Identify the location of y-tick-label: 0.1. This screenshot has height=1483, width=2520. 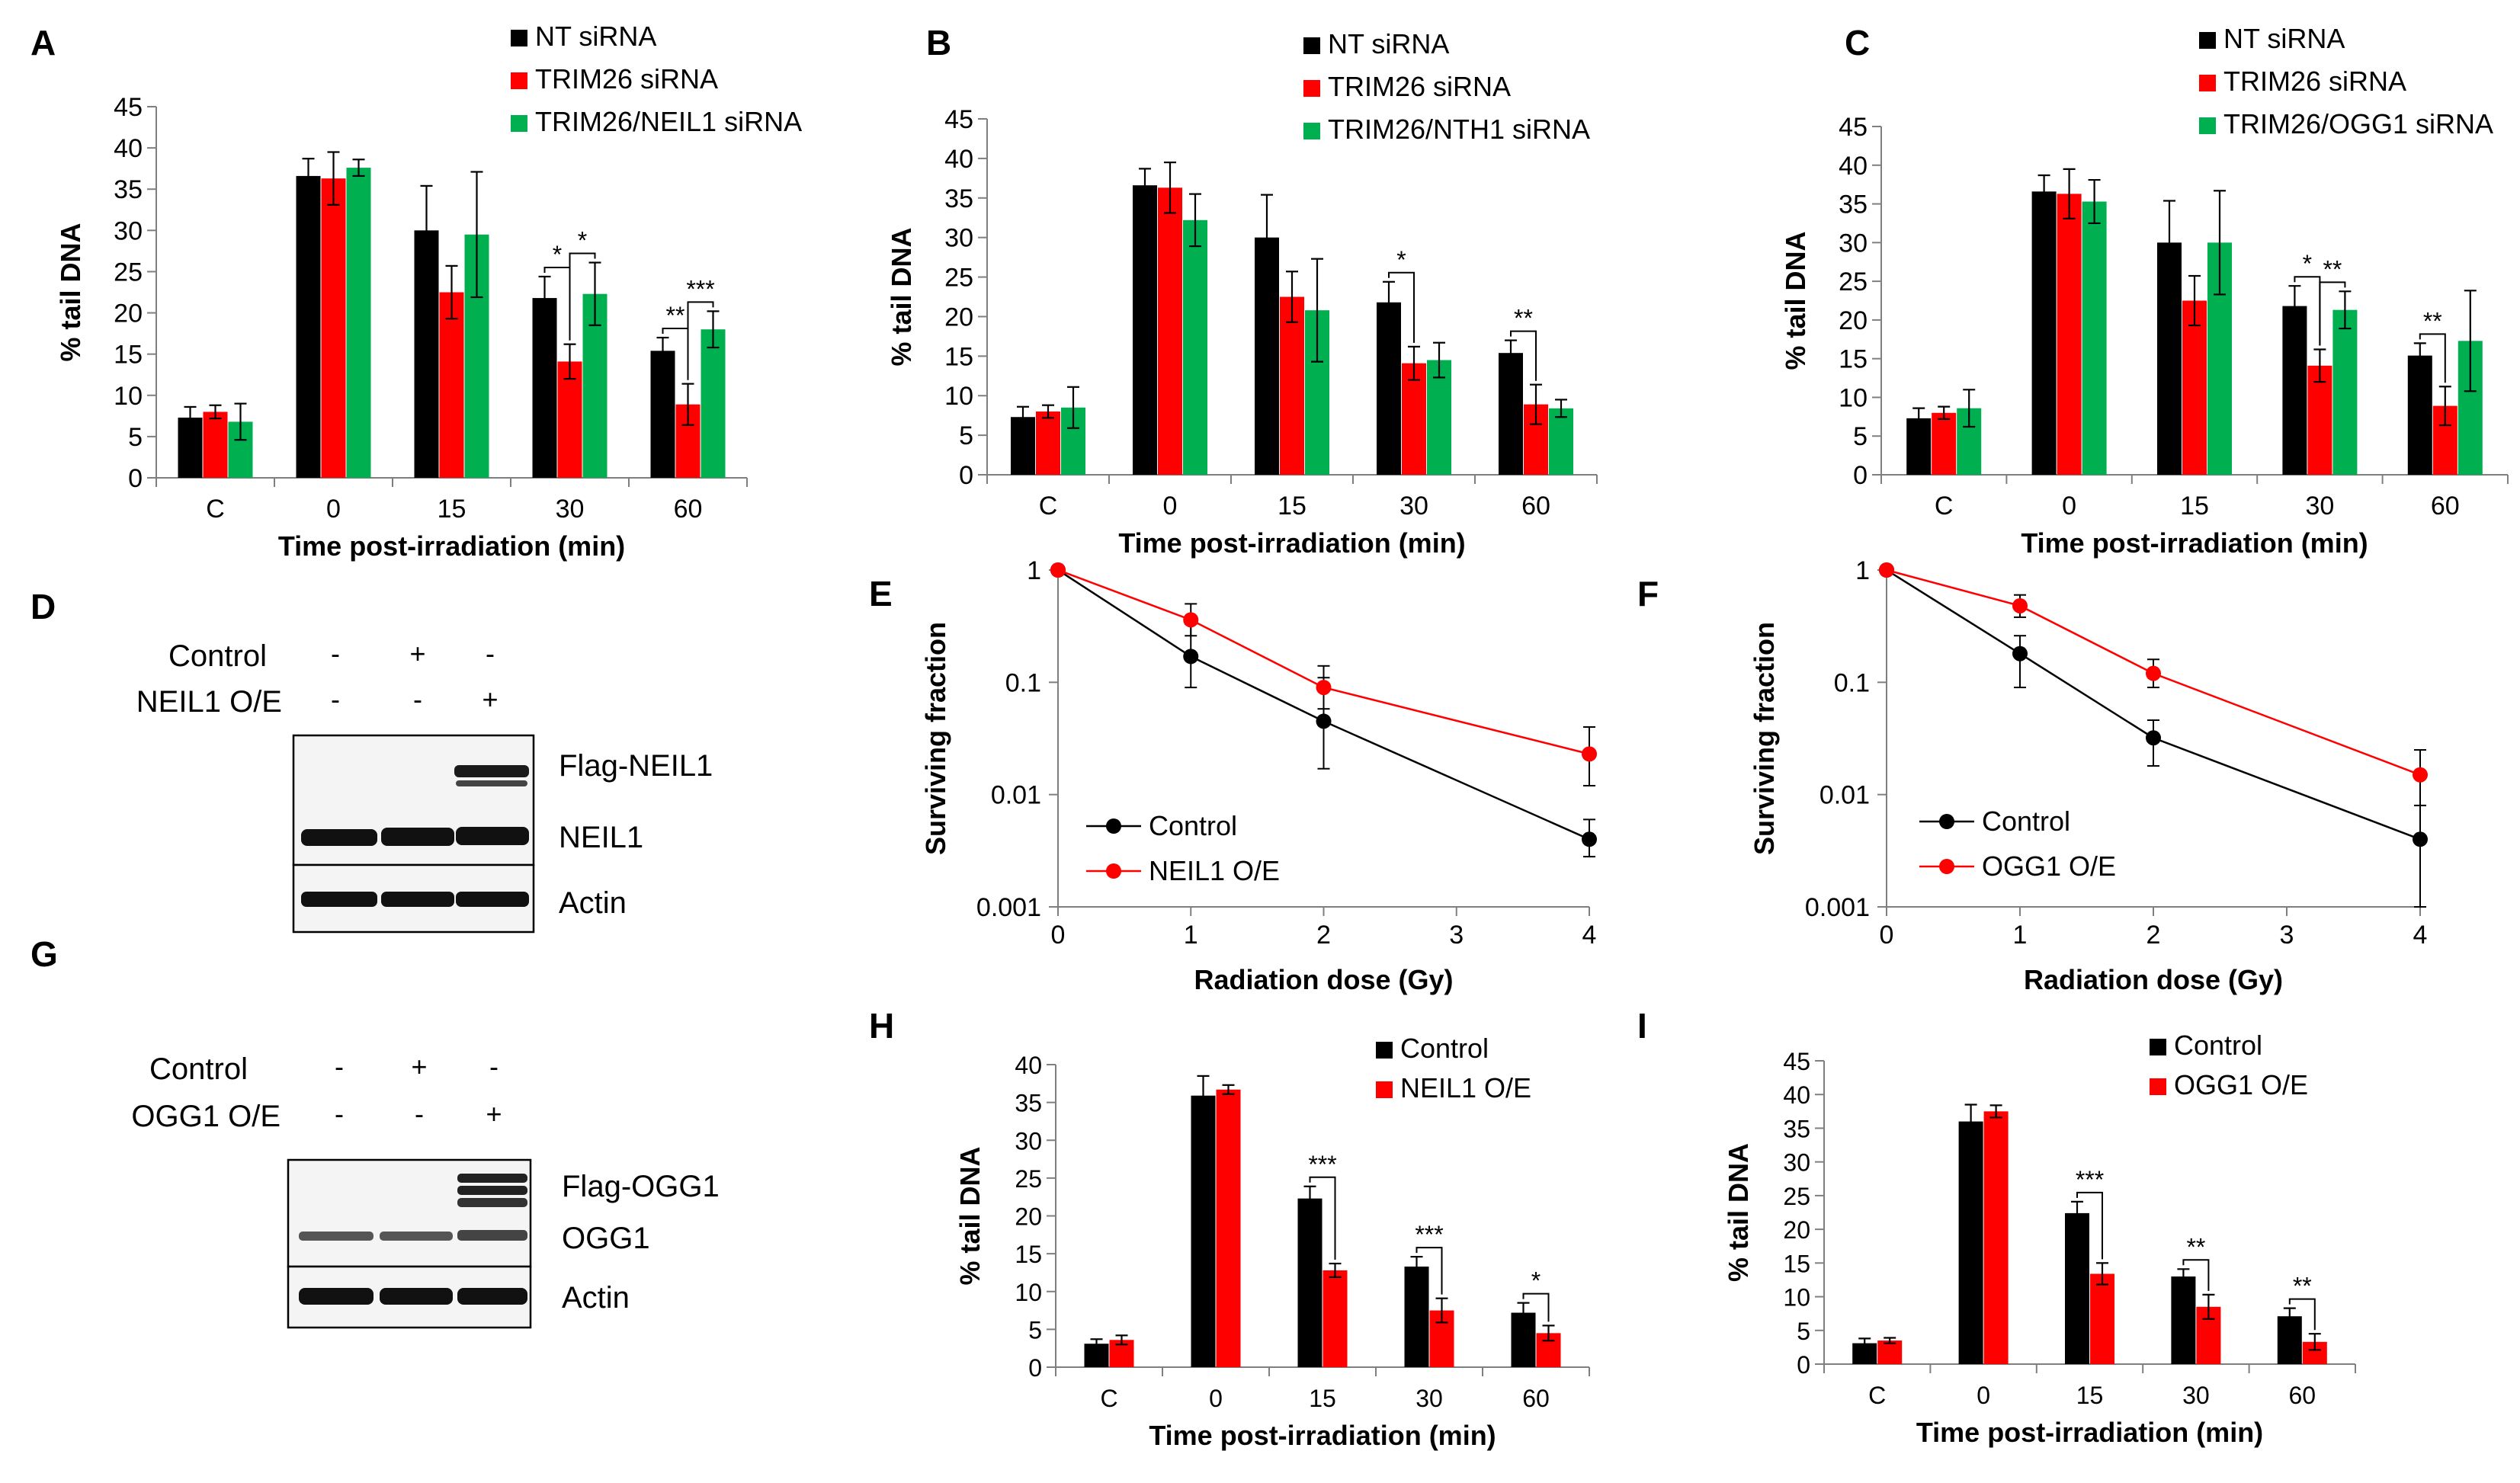
(1852, 683).